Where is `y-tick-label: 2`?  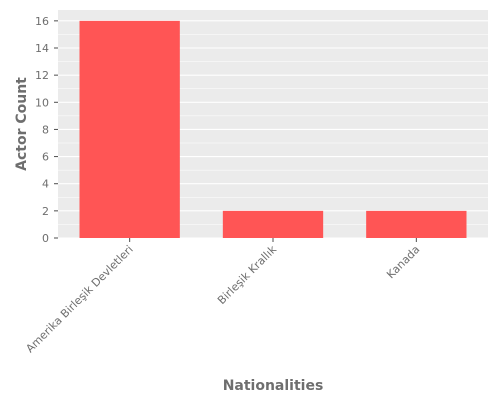 y-tick-label: 2 is located at coordinates (45, 211).